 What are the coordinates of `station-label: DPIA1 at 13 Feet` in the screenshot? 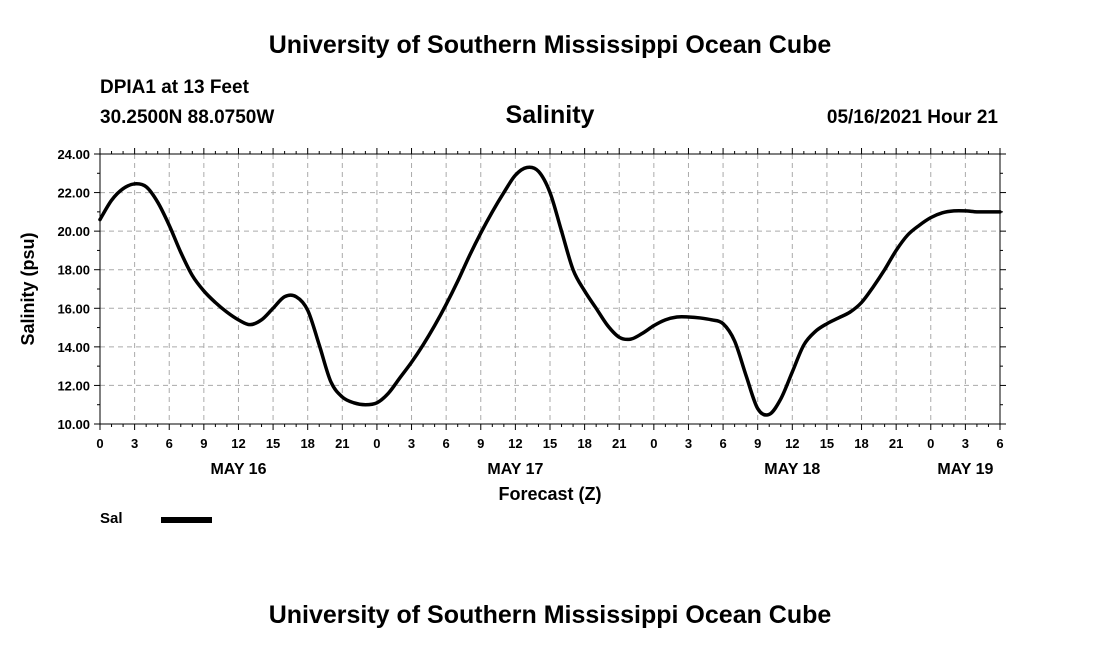 It's located at (174, 87).